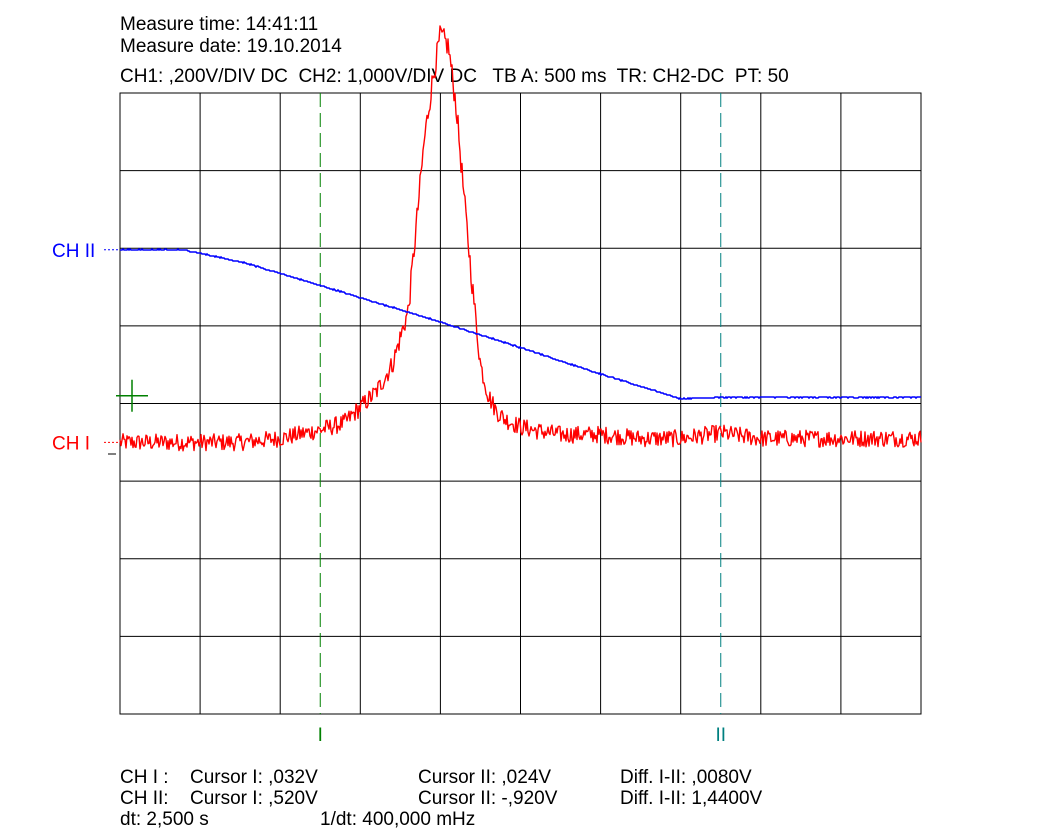 The width and height of the screenshot is (1041, 838). Describe the element at coordinates (164, 819) in the screenshot. I see `dt-value: dt: 2,500 s` at that location.